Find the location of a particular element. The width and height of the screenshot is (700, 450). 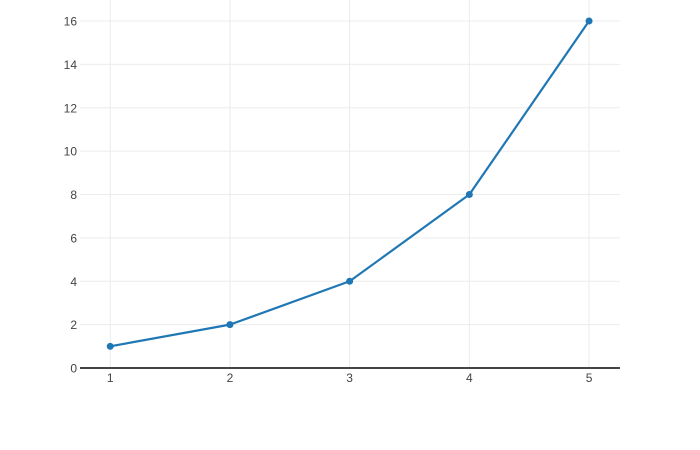

y-tick-label: 8 is located at coordinates (73, 195).